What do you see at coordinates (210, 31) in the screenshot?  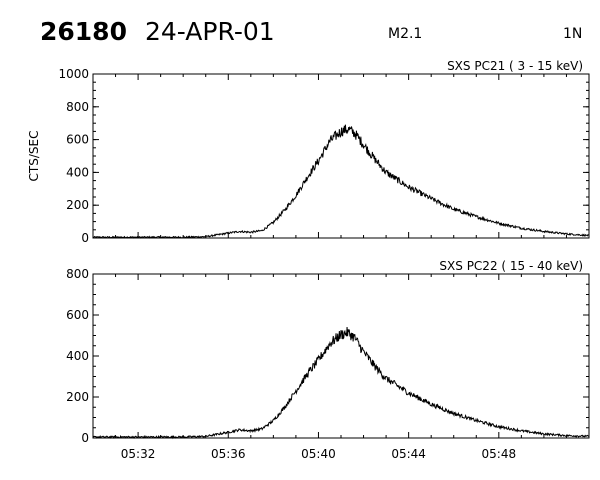 I see `event-date: 24-APR-01` at bounding box center [210, 31].